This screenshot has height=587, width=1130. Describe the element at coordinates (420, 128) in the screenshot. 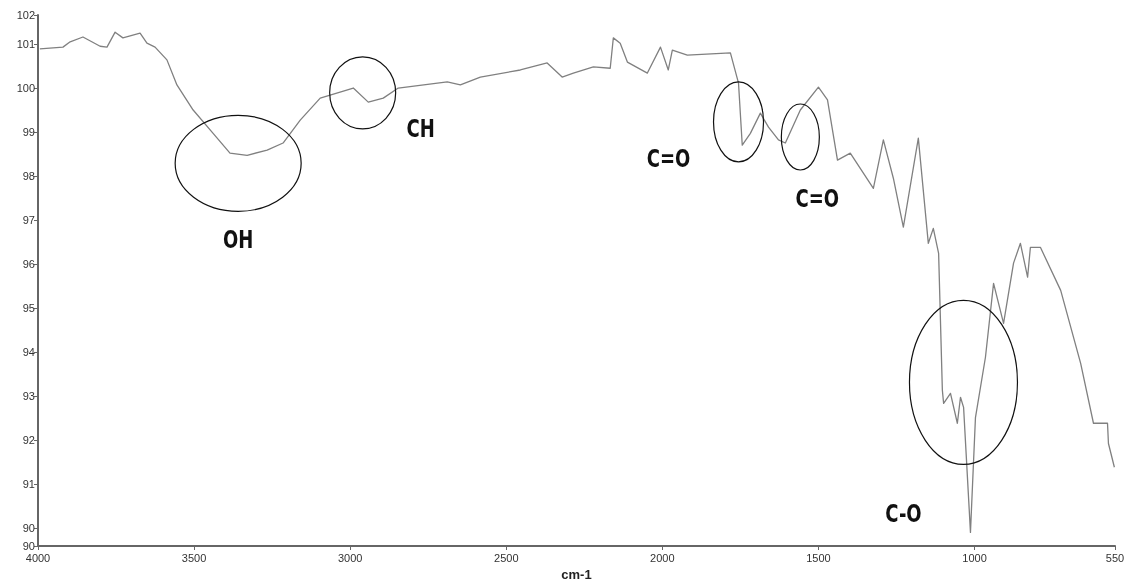

I see `annotation: CH` at that location.